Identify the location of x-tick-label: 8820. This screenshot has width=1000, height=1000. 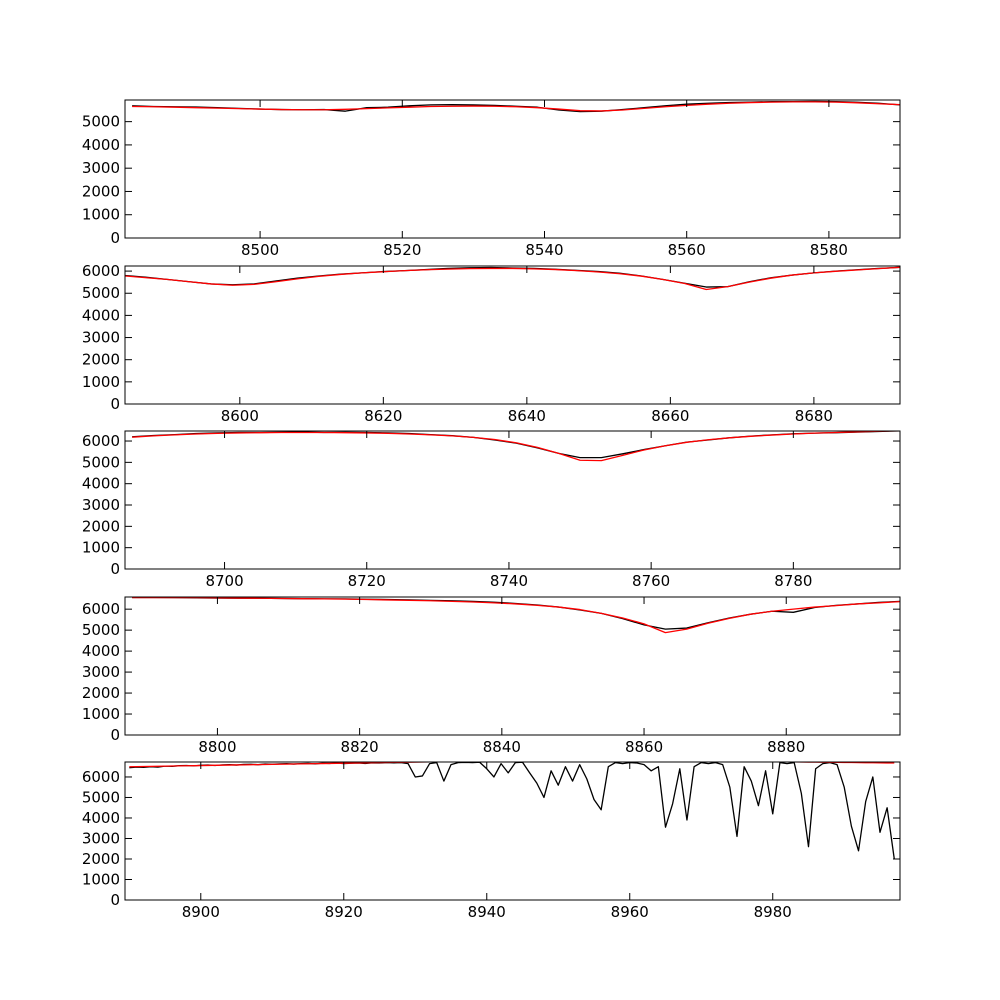
(360, 747).